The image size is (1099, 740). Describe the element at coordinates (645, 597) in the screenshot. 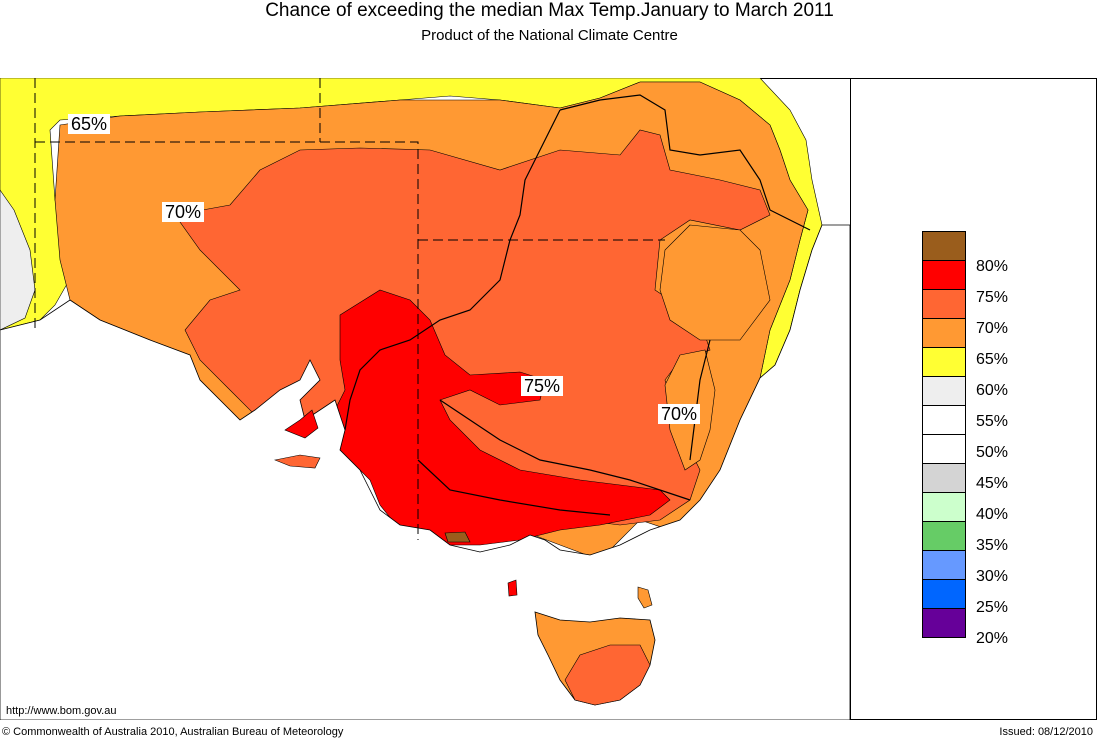

I see `flinders-island` at that location.